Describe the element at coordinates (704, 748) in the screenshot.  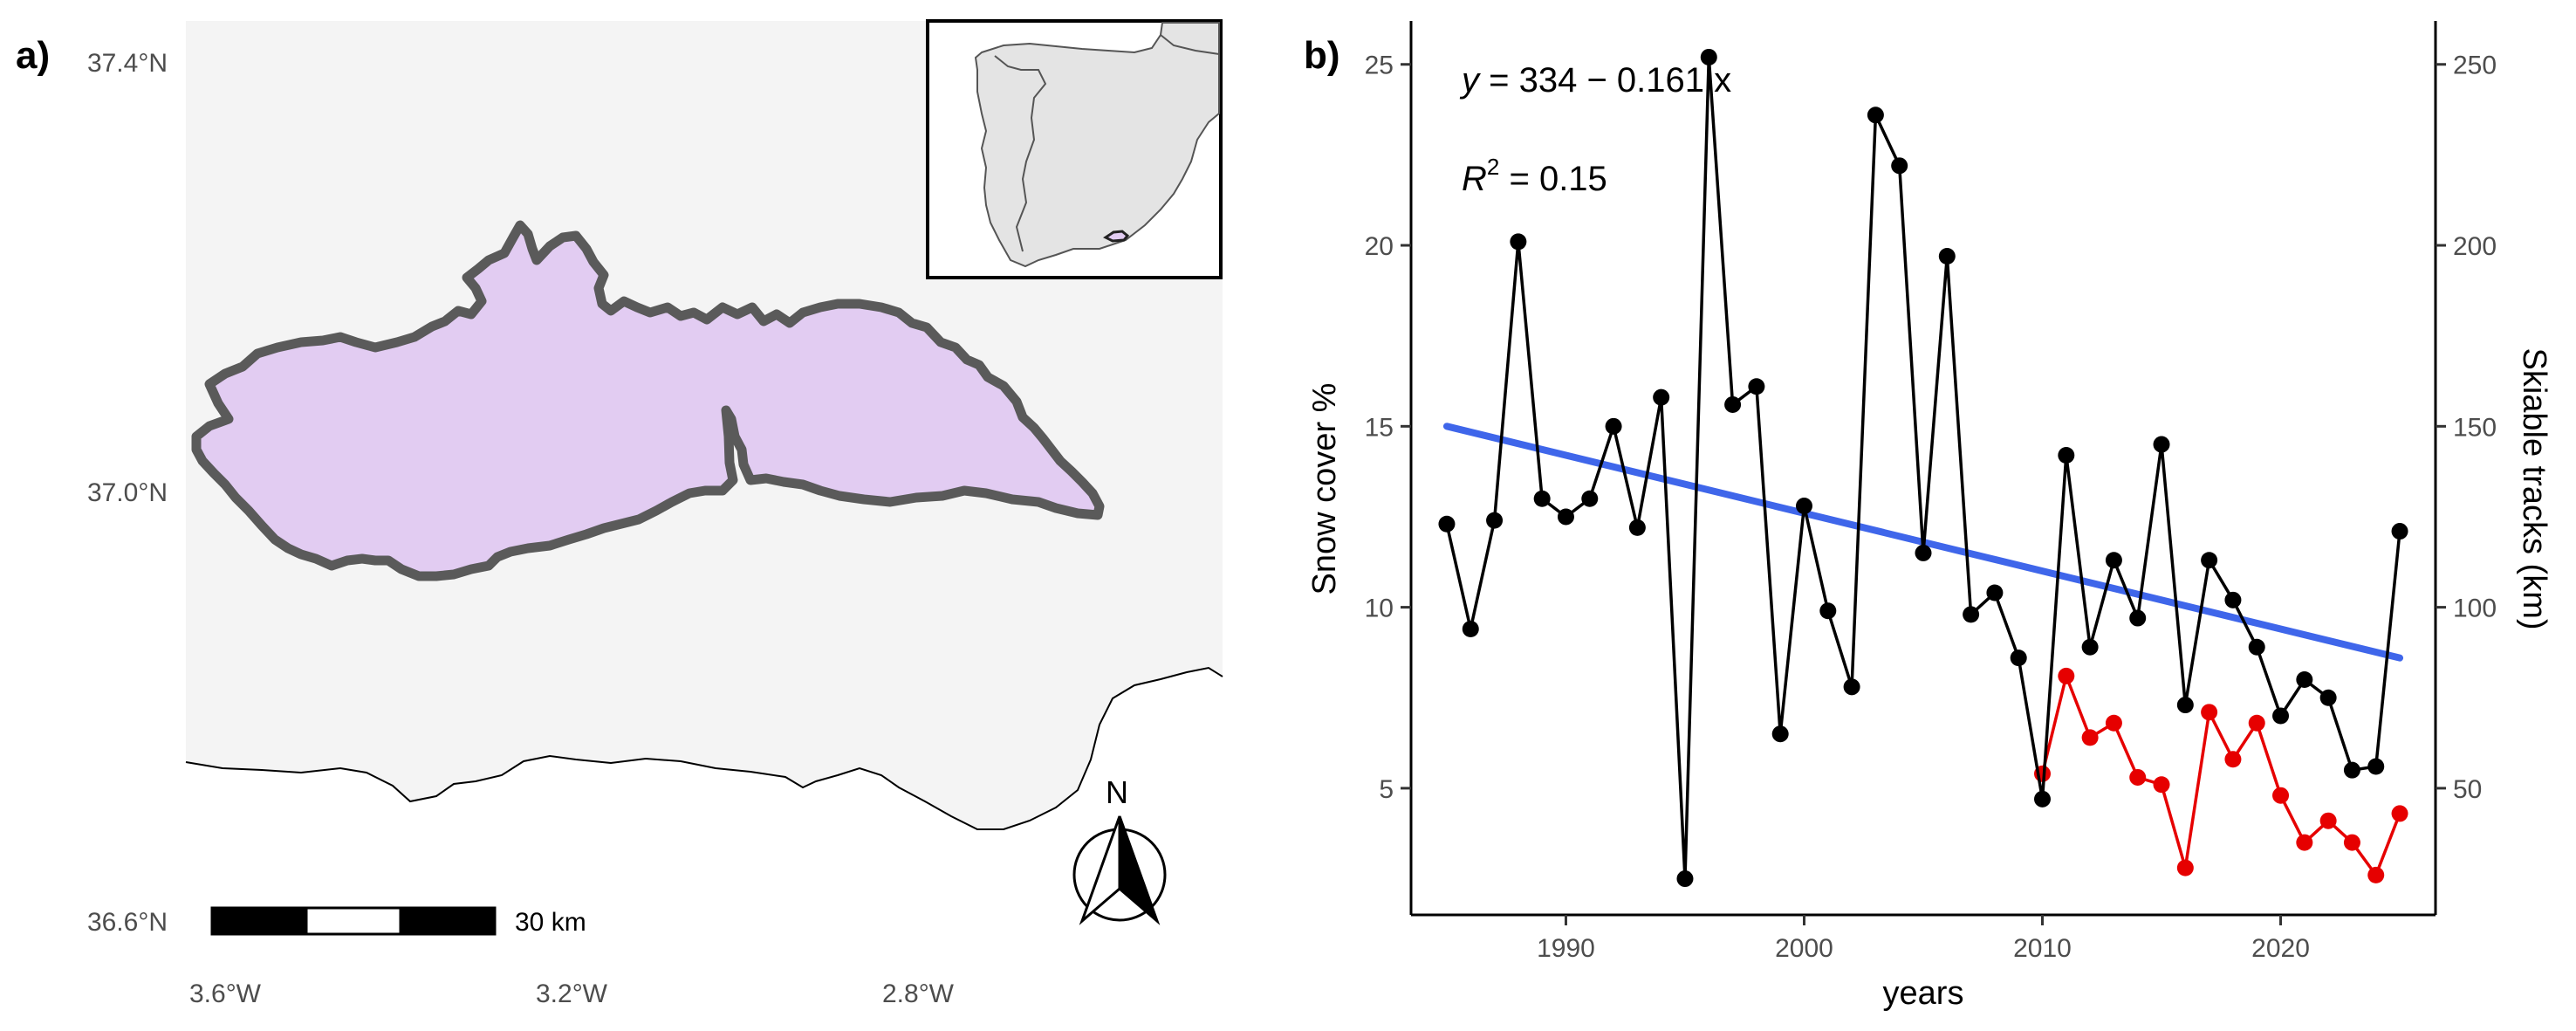
I see `map-coastline` at that location.